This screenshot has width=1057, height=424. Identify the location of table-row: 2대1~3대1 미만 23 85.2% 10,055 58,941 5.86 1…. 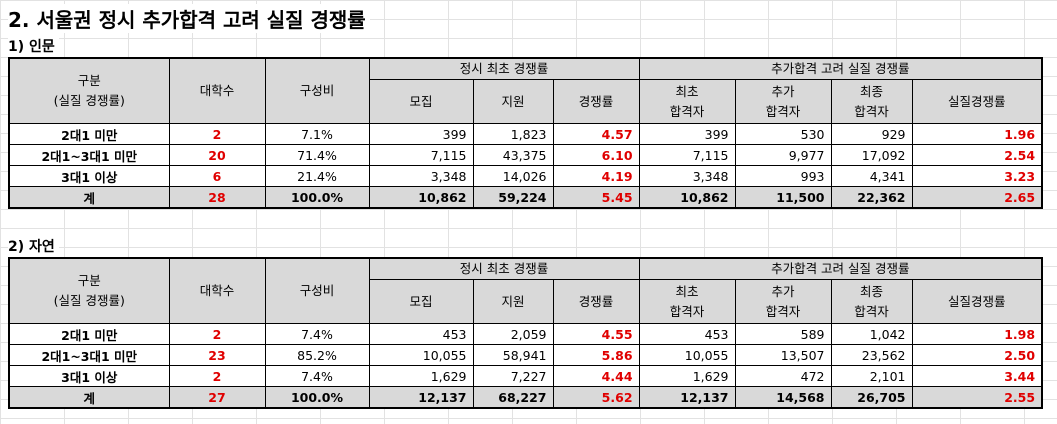
(525, 355).